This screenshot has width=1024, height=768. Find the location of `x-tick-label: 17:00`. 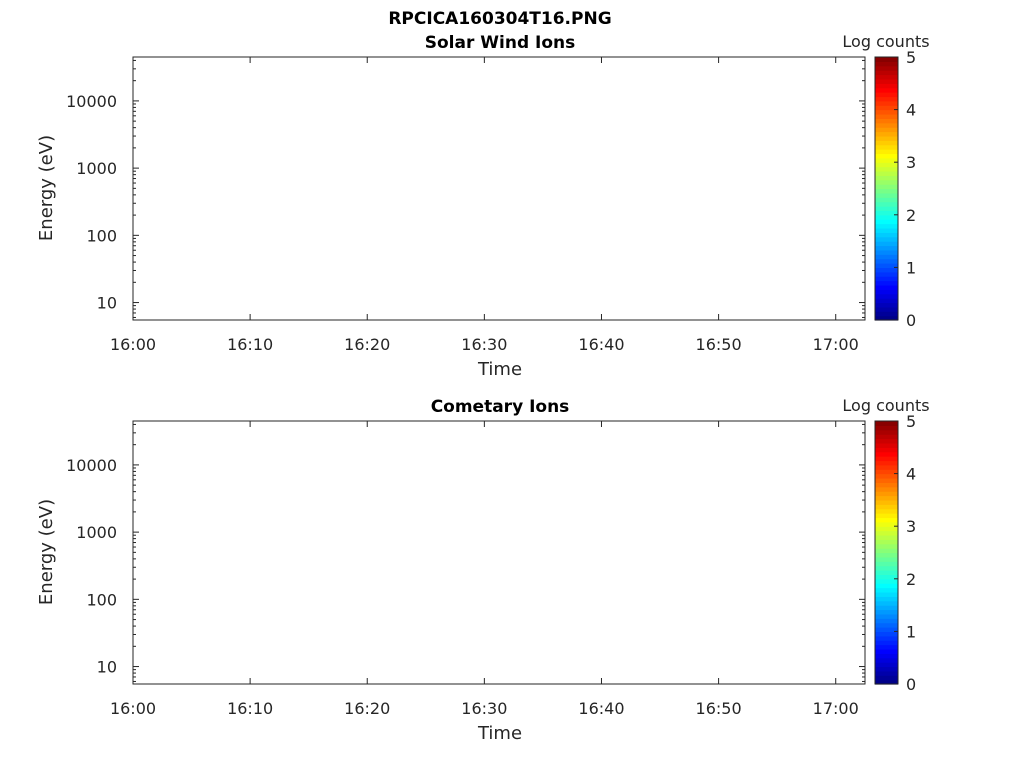

x-tick-label: 17:00 is located at coordinates (836, 344).